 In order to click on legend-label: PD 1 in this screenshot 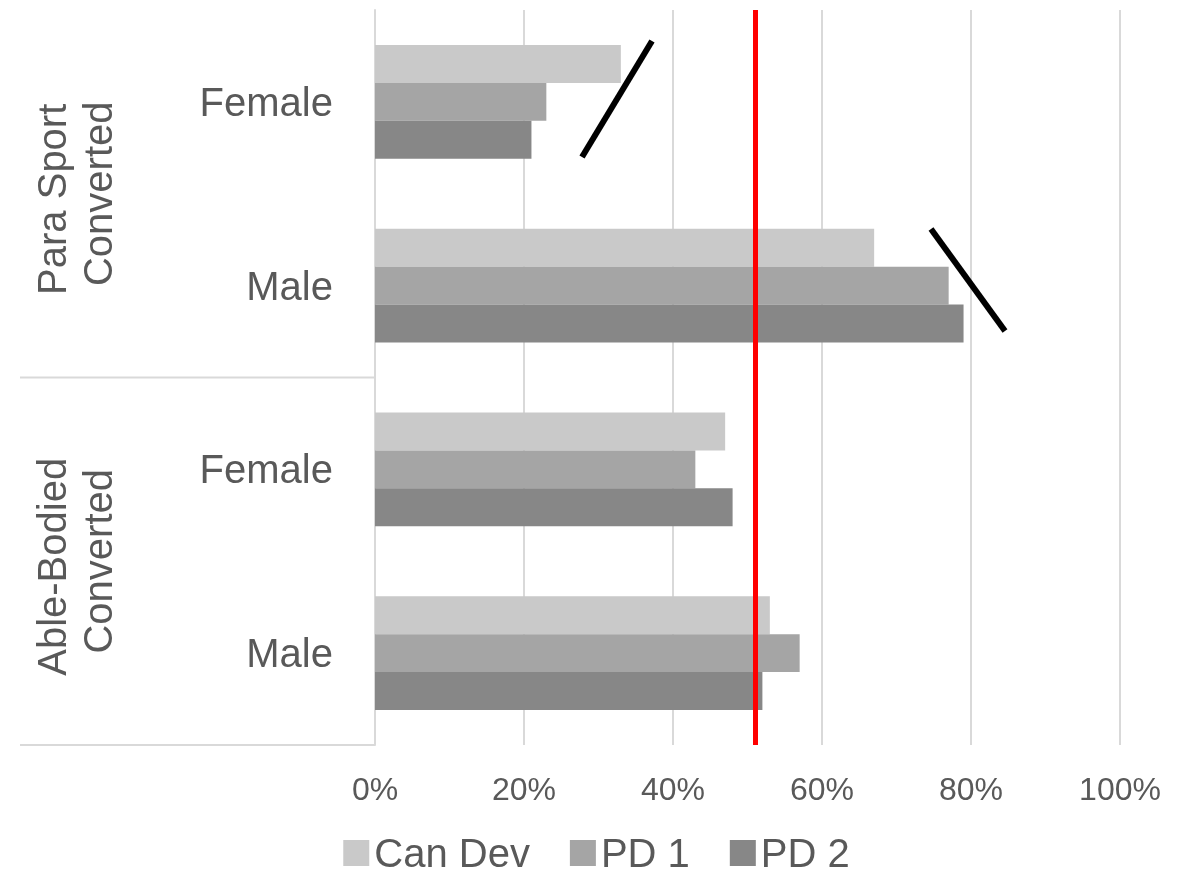, I will do `click(645, 853)`.